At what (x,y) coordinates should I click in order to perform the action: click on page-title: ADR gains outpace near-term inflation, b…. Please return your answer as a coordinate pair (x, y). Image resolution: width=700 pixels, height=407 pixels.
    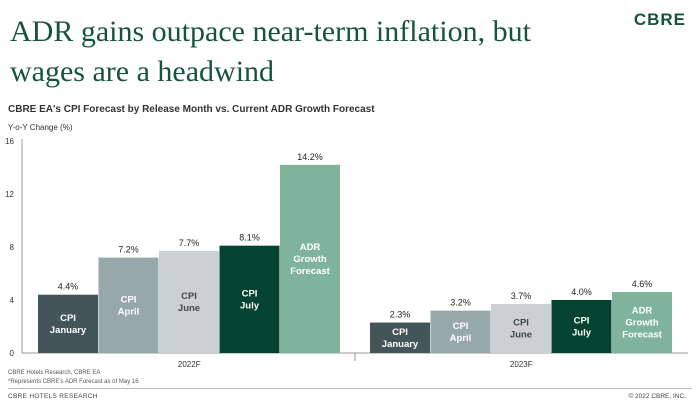
    Looking at the image, I should click on (270, 51).